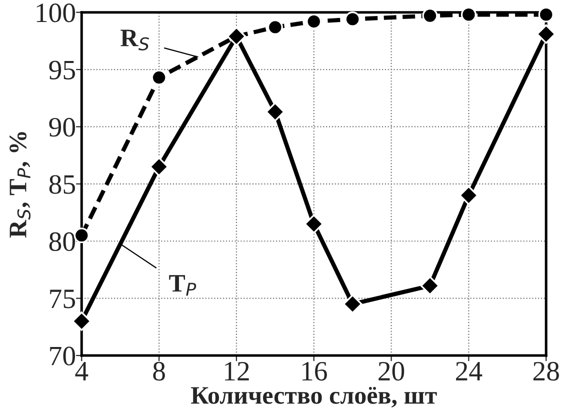  What do you see at coordinates (81, 371) in the screenshot?
I see `x-tick-label: 4` at bounding box center [81, 371].